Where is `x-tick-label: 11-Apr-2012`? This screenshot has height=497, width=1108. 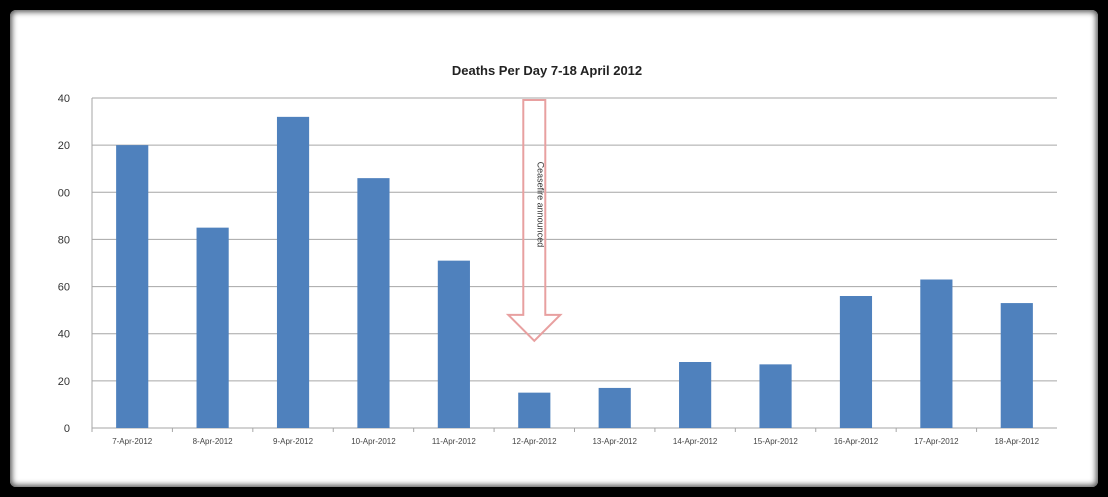 x-tick-label: 11-Apr-2012 is located at coordinates (454, 441).